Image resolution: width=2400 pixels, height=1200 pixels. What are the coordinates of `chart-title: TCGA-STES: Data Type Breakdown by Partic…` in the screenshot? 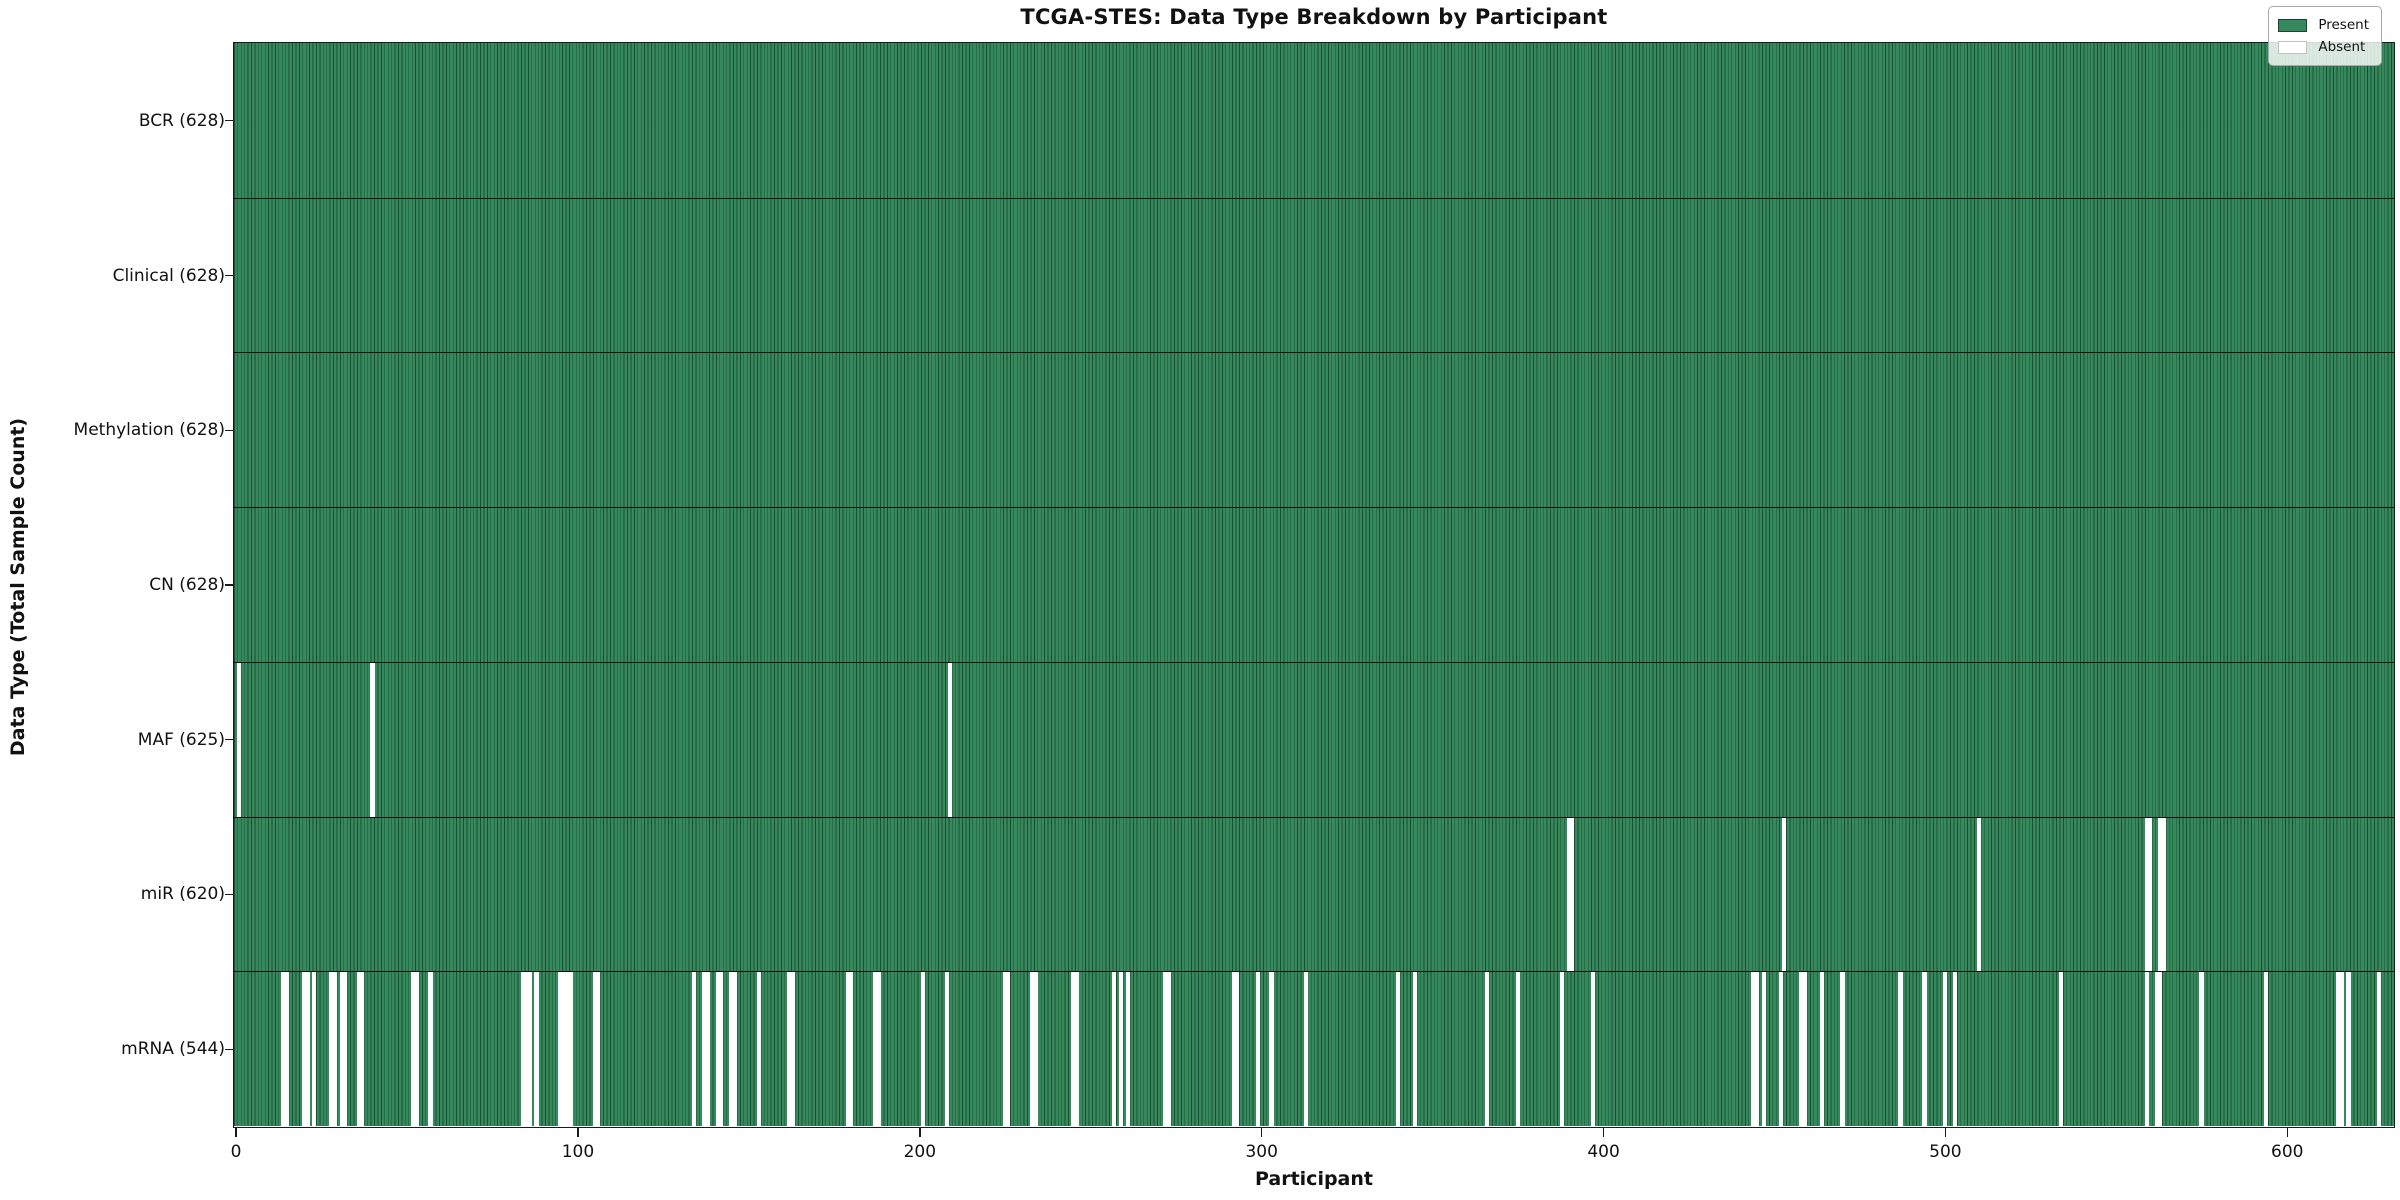 It's located at (1314, 17).